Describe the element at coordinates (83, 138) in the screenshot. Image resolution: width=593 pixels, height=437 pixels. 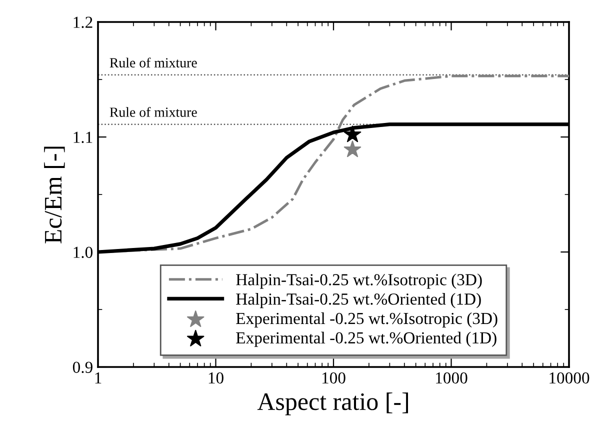
I see `y-tick-label: 1.1` at that location.